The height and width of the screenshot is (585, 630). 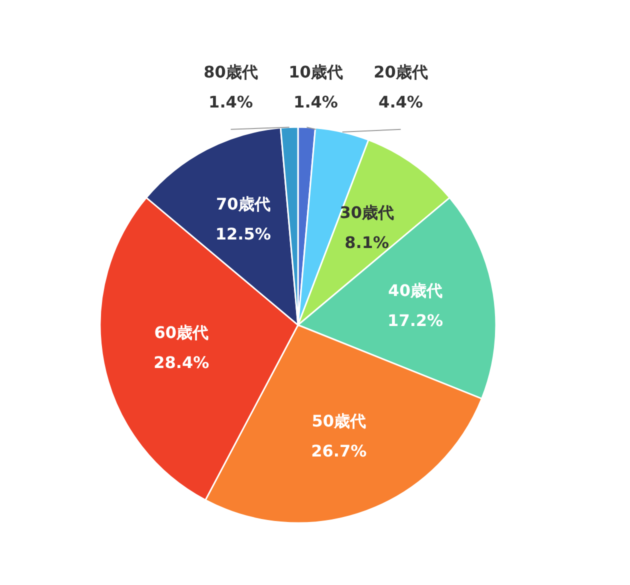 I want to click on slice-label: 20歳代, so click(x=401, y=72).